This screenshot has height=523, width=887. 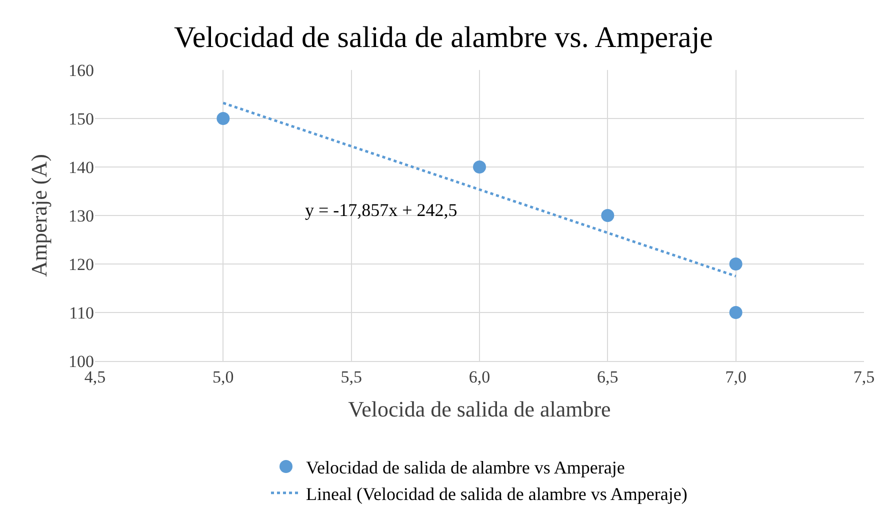 What do you see at coordinates (864, 376) in the screenshot?
I see `x-tick-label: 7,5` at bounding box center [864, 376].